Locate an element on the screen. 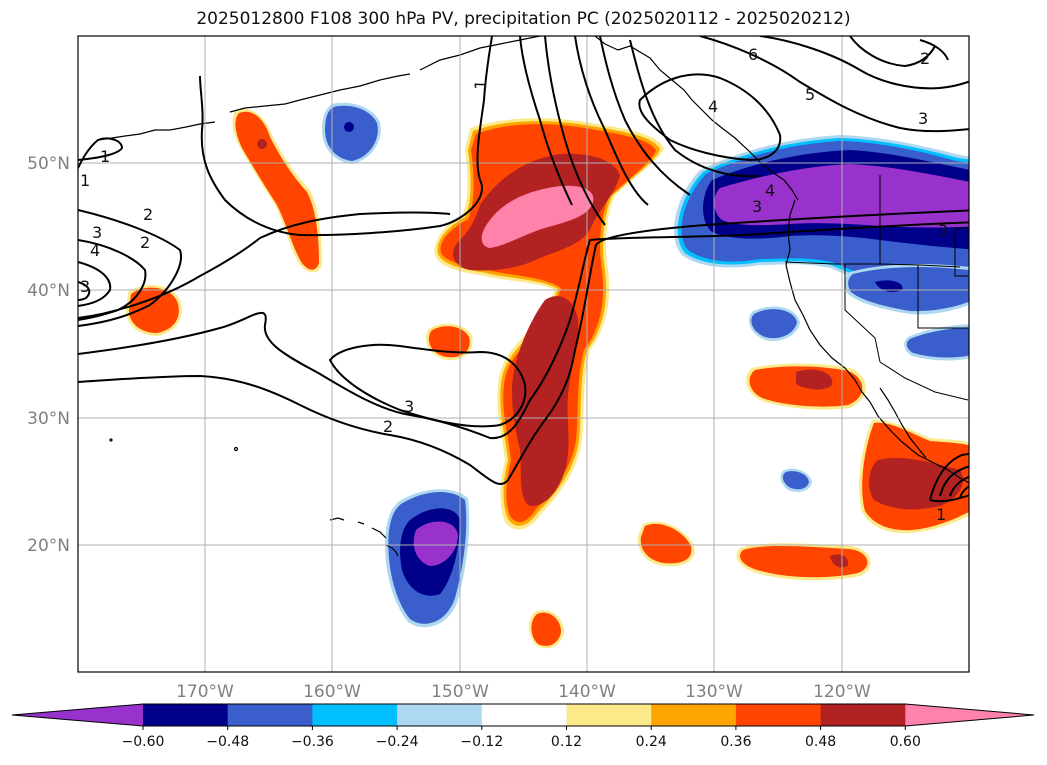 The height and width of the screenshot is (765, 1047). contour-label: 5 is located at coordinates (810, 94).